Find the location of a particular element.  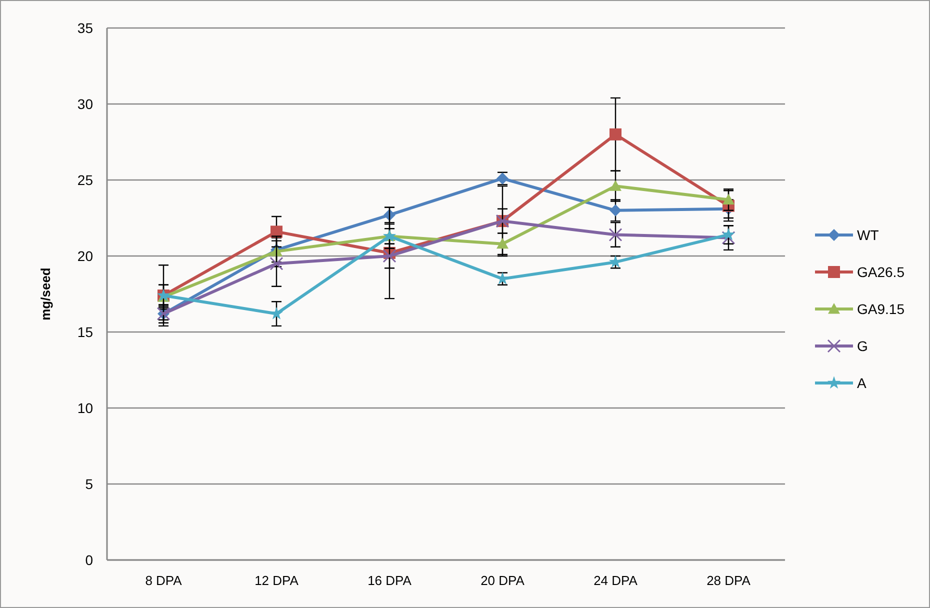

legend-label: A is located at coordinates (862, 382).